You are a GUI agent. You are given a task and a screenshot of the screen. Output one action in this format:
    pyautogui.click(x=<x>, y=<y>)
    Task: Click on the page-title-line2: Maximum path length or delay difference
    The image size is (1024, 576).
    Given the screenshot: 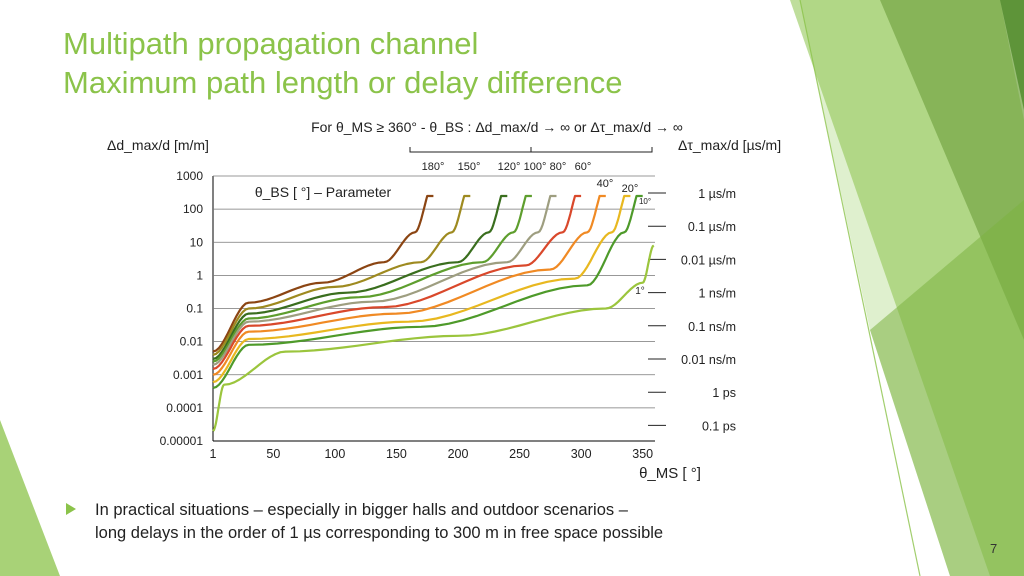 What is the action you would take?
    pyautogui.click(x=343, y=82)
    